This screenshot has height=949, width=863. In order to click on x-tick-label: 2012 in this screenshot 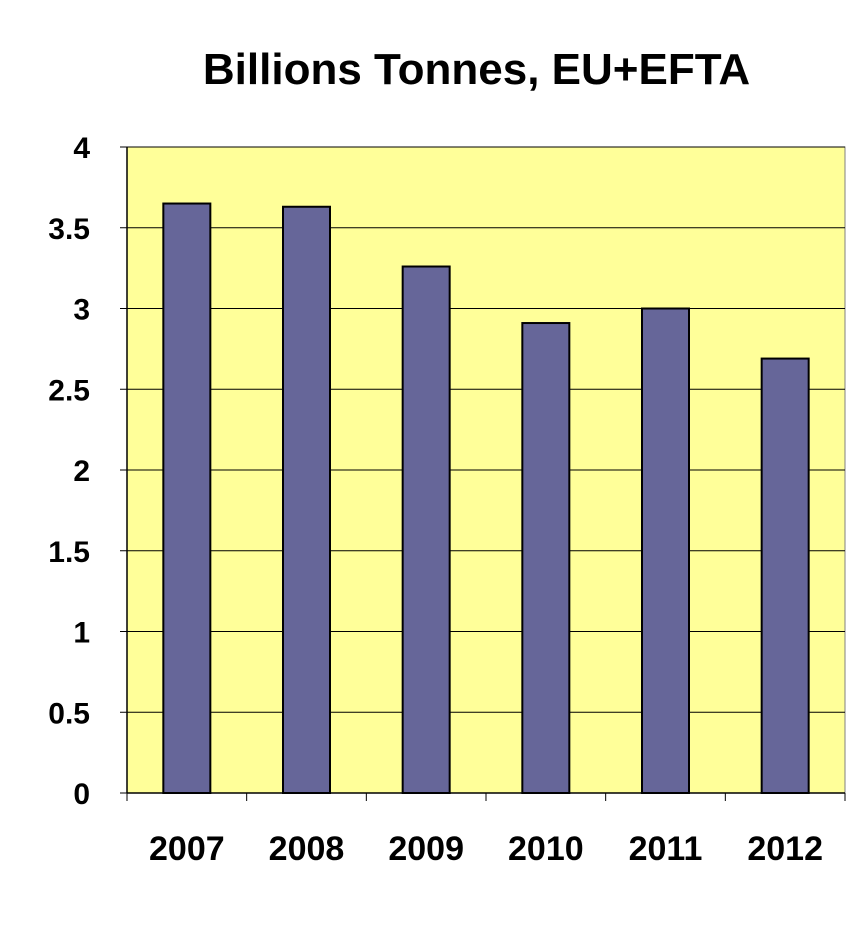, I will do `click(785, 849)`.